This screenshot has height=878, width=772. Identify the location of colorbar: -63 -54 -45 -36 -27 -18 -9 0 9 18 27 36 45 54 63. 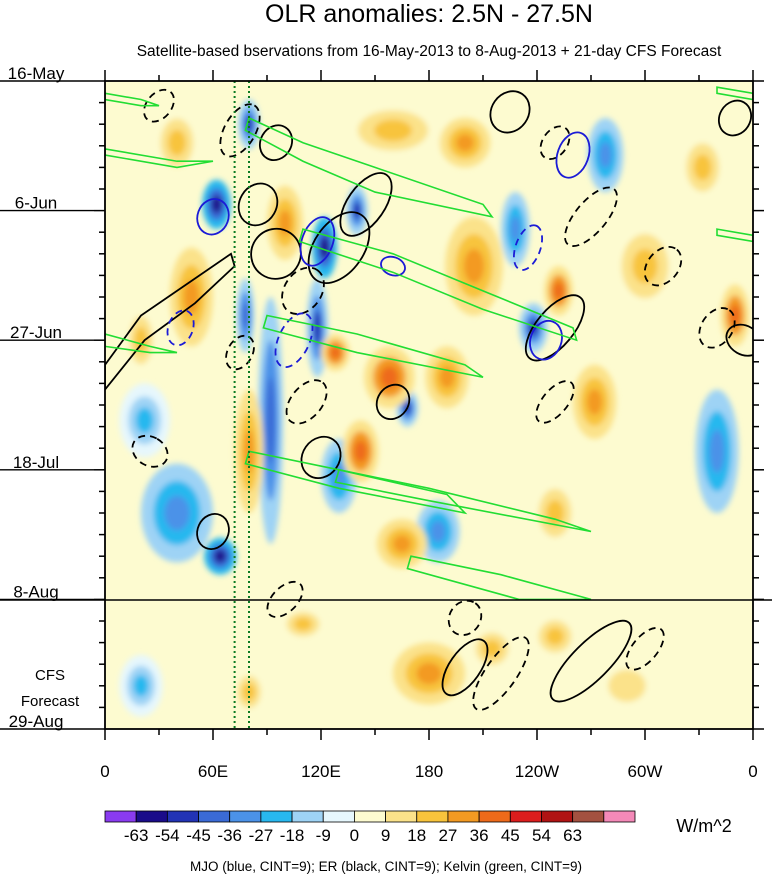
(370, 827).